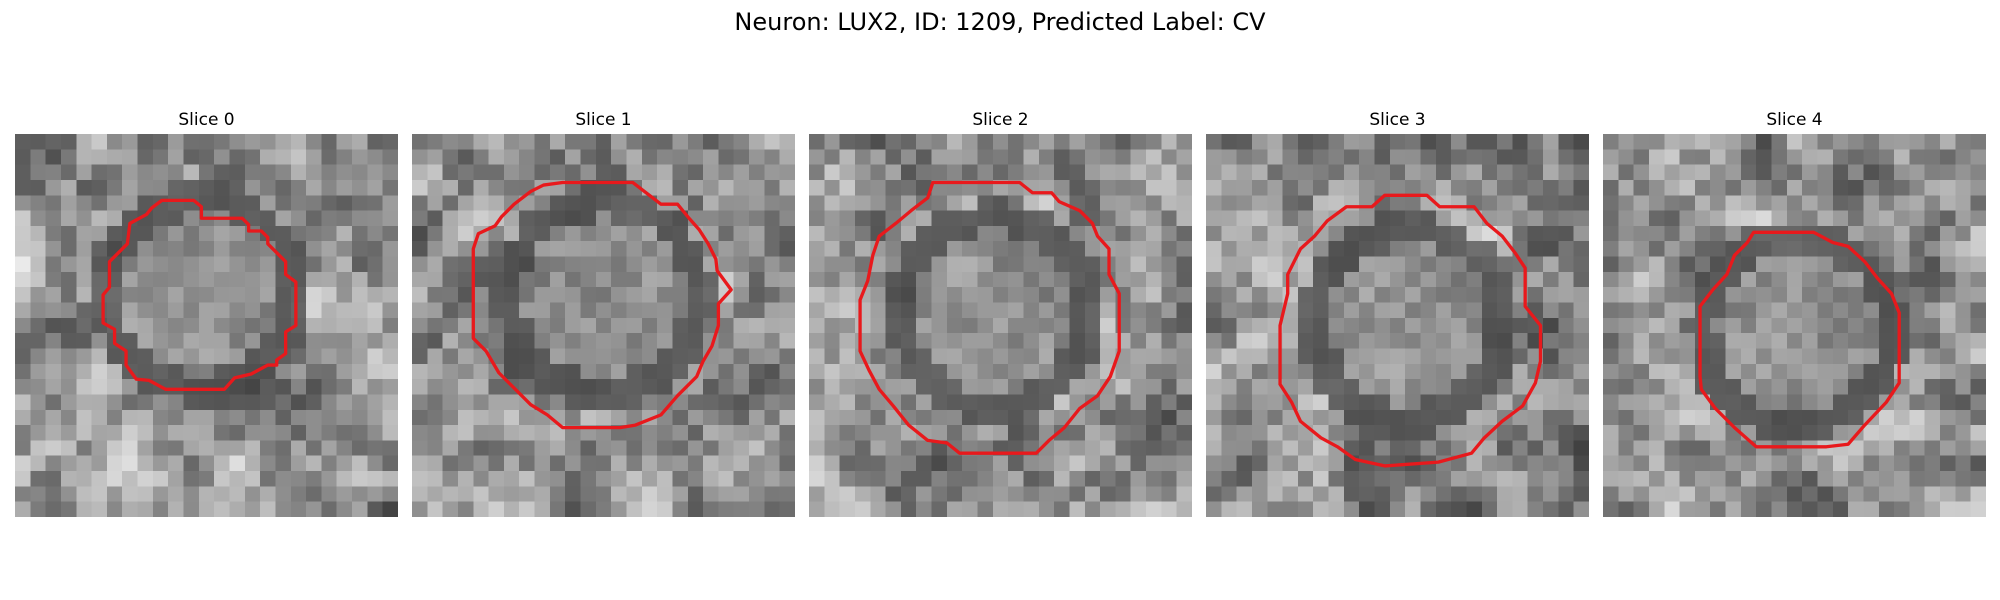  I want to click on slice-panel-0: Slice 0, so click(206, 312).